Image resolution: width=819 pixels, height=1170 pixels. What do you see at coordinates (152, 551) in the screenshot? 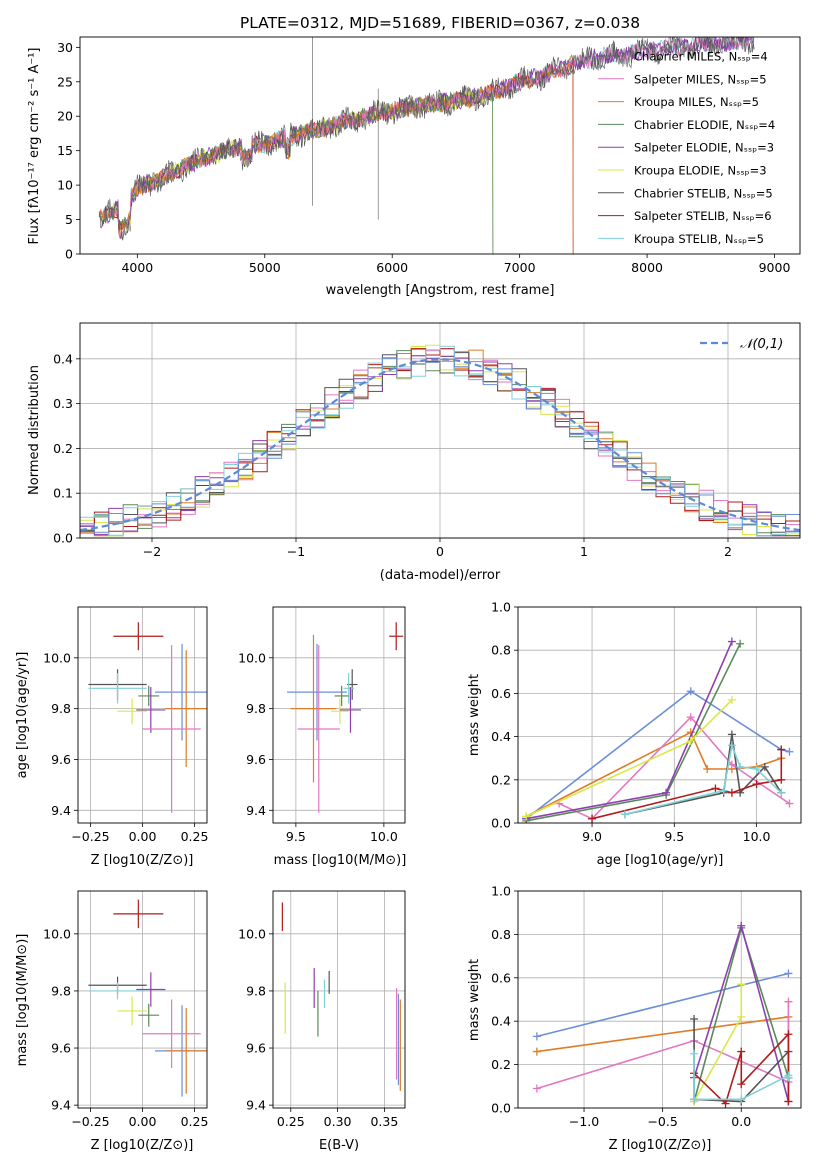
I see `x-tick-label: −2` at bounding box center [152, 551].